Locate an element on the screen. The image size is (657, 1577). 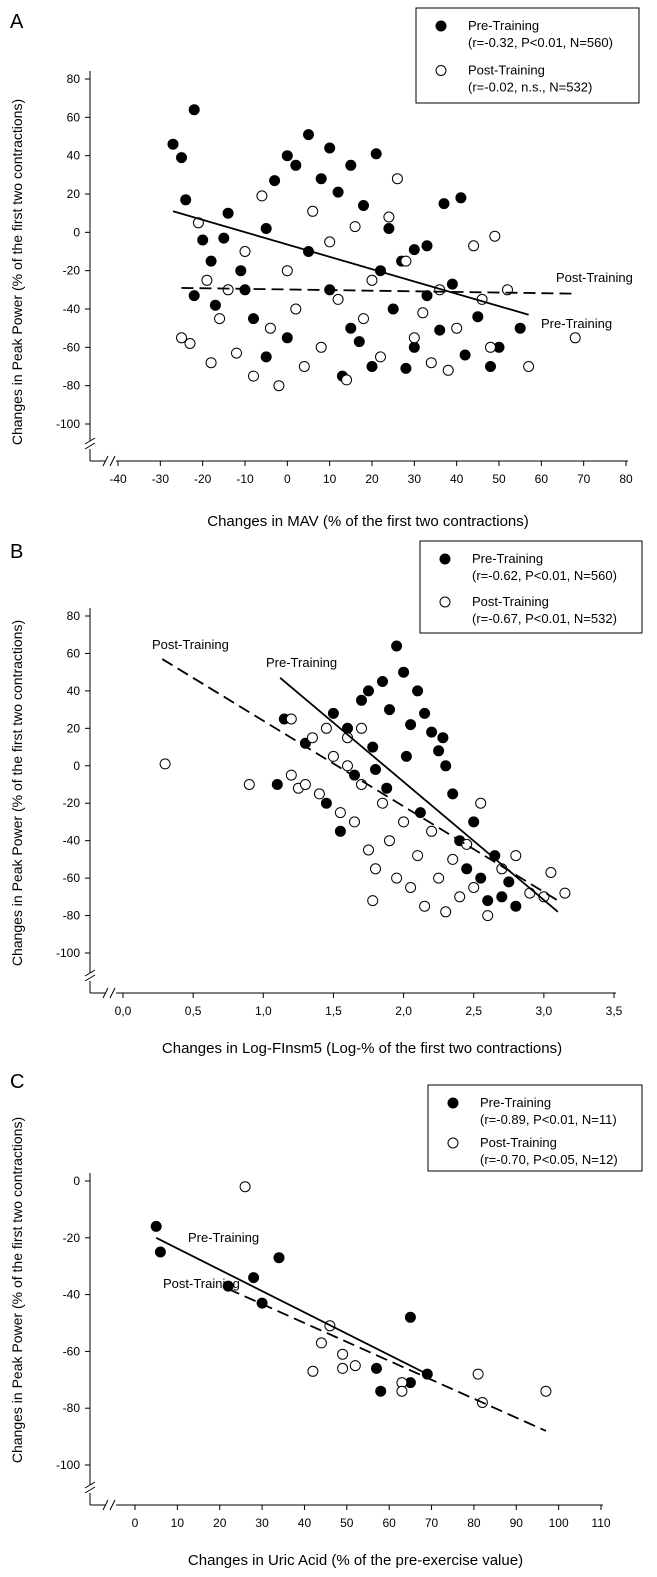
panel-label: B is located at coordinates (16, 552).